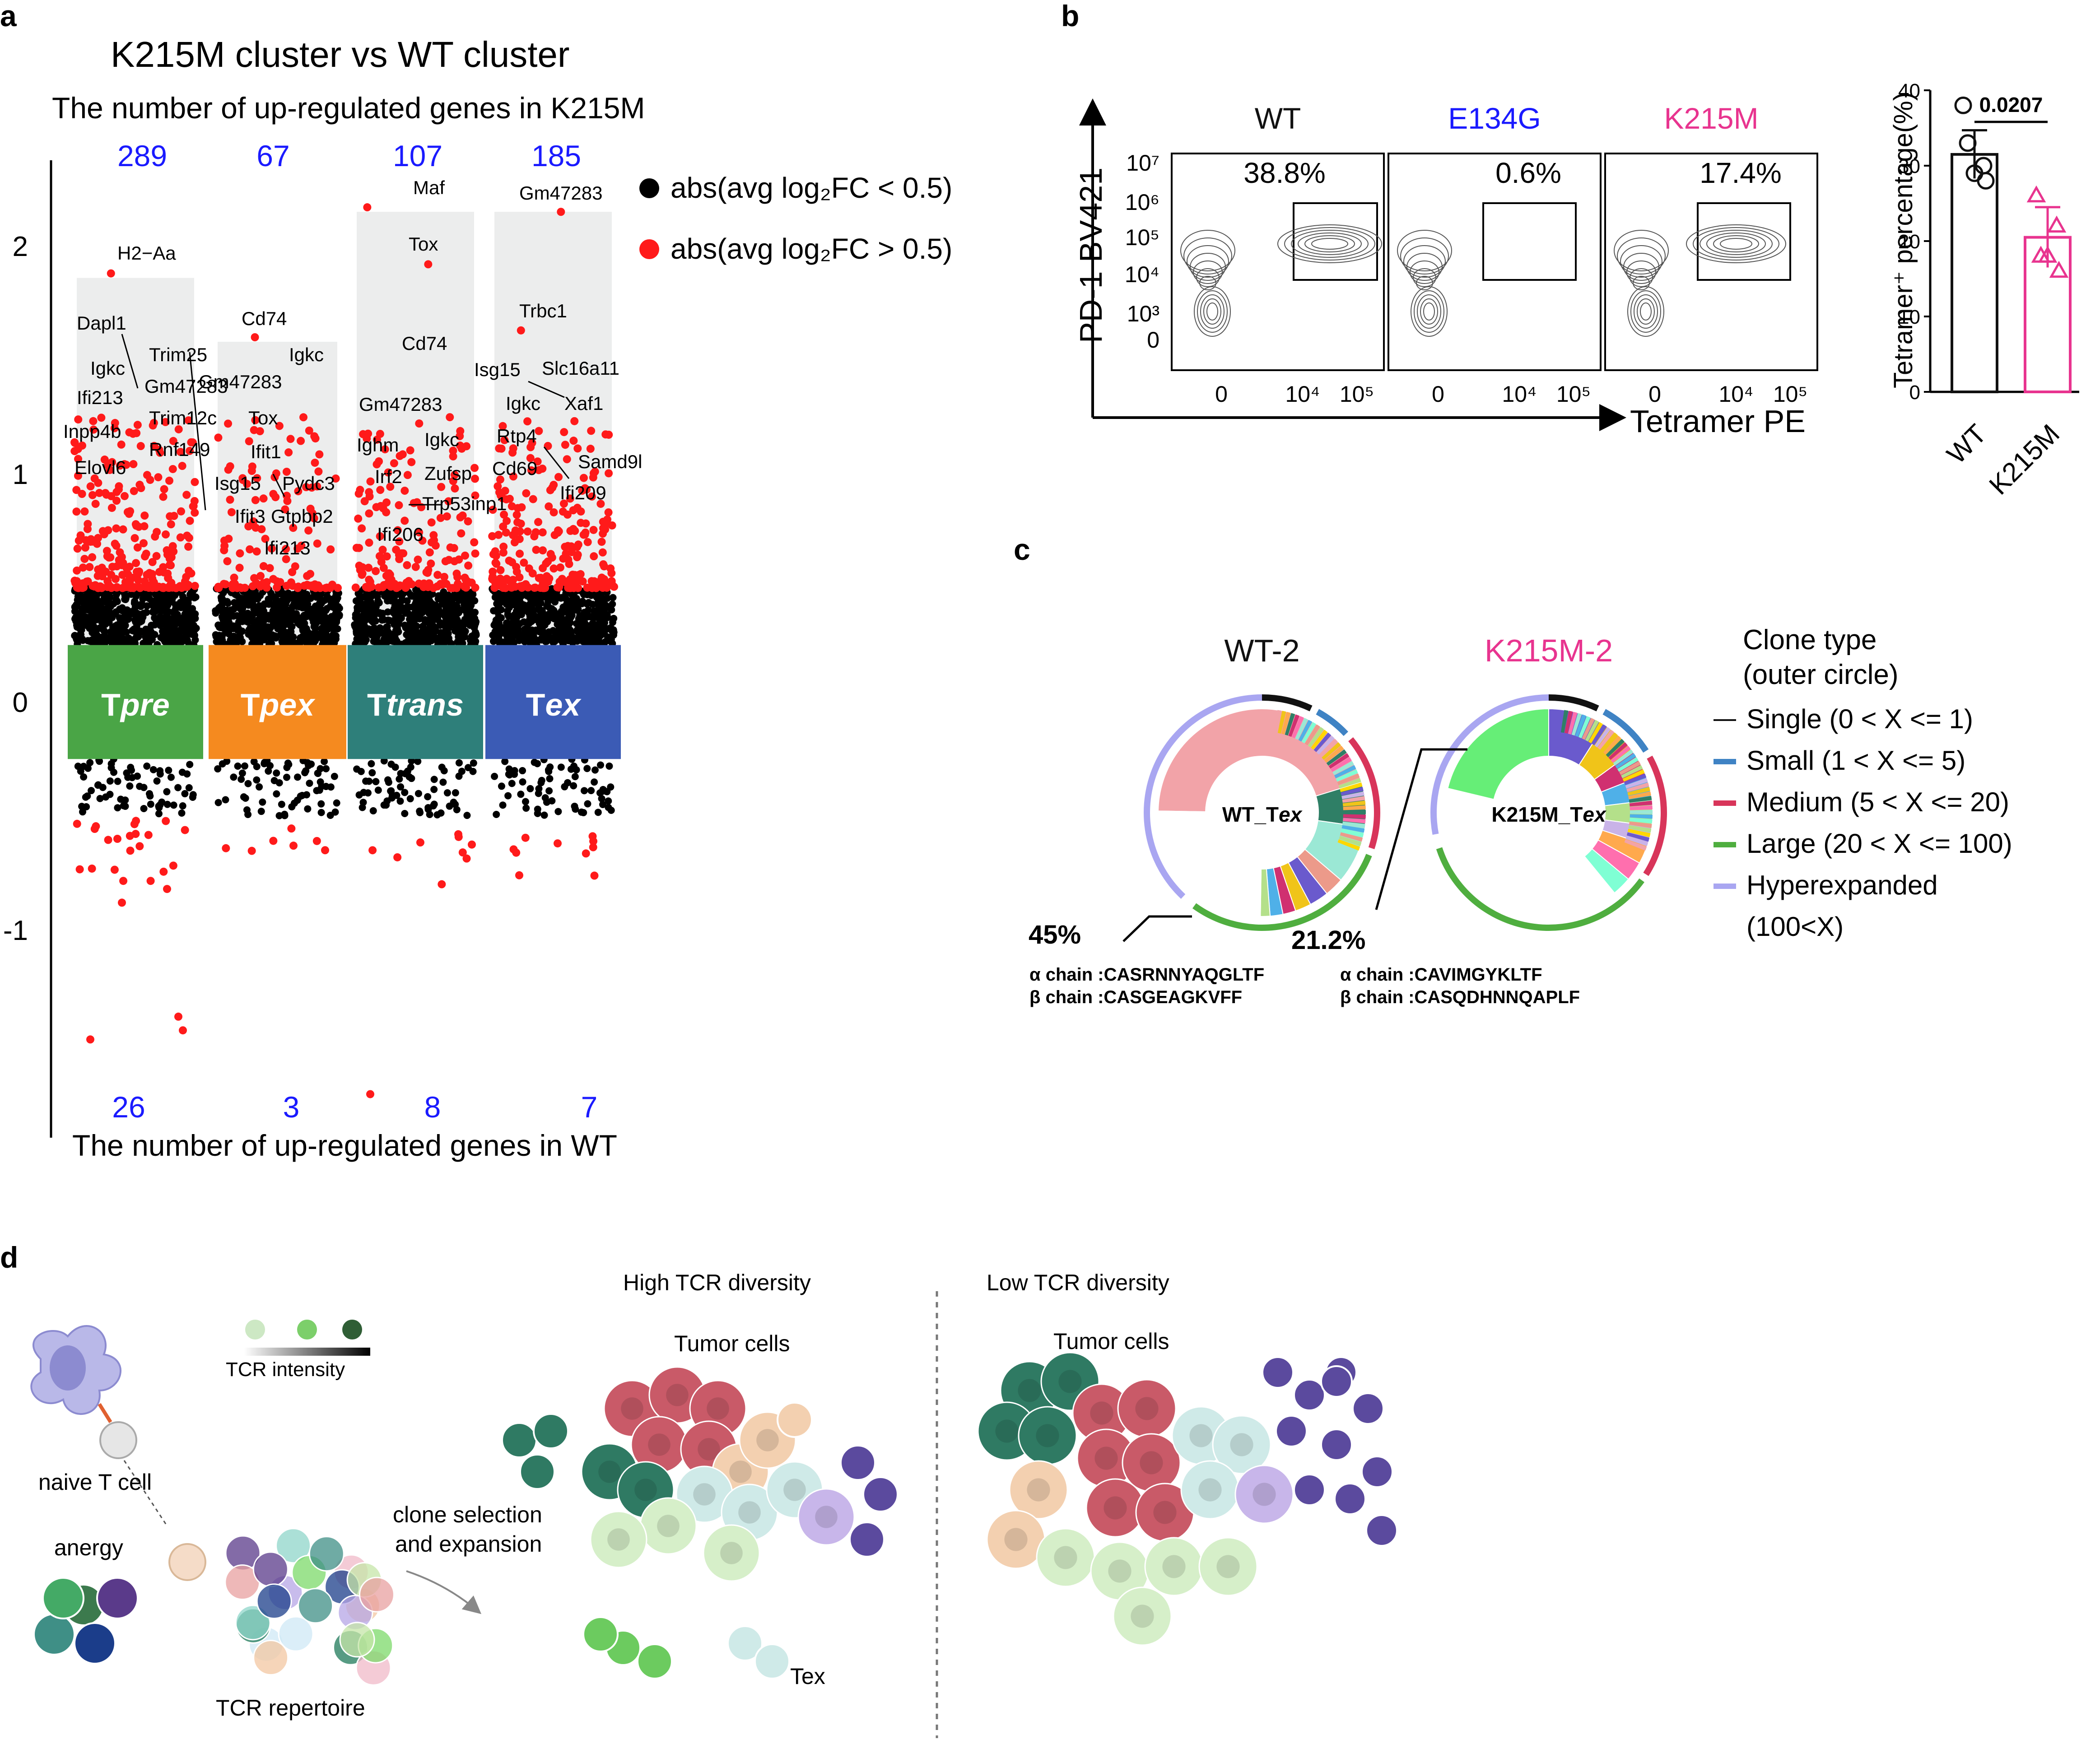 The width and height of the screenshot is (2100, 1744). What do you see at coordinates (1655, 815) in the screenshot?
I see `donut-outer-ring` at bounding box center [1655, 815].